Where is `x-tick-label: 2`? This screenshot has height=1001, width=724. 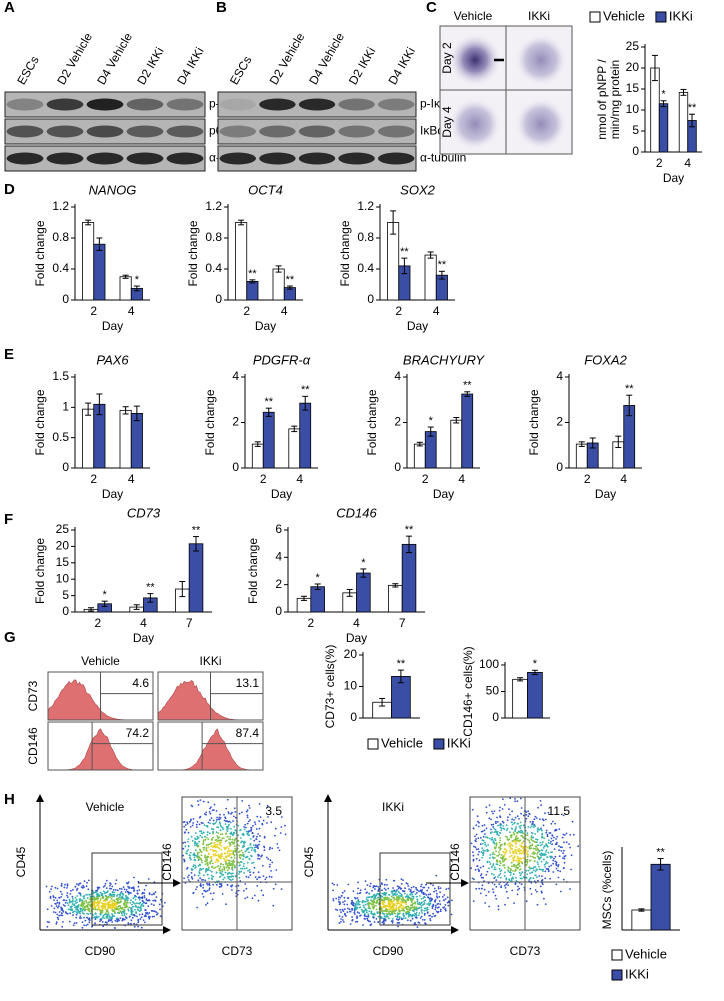
x-tick-label: 2 is located at coordinates (398, 311).